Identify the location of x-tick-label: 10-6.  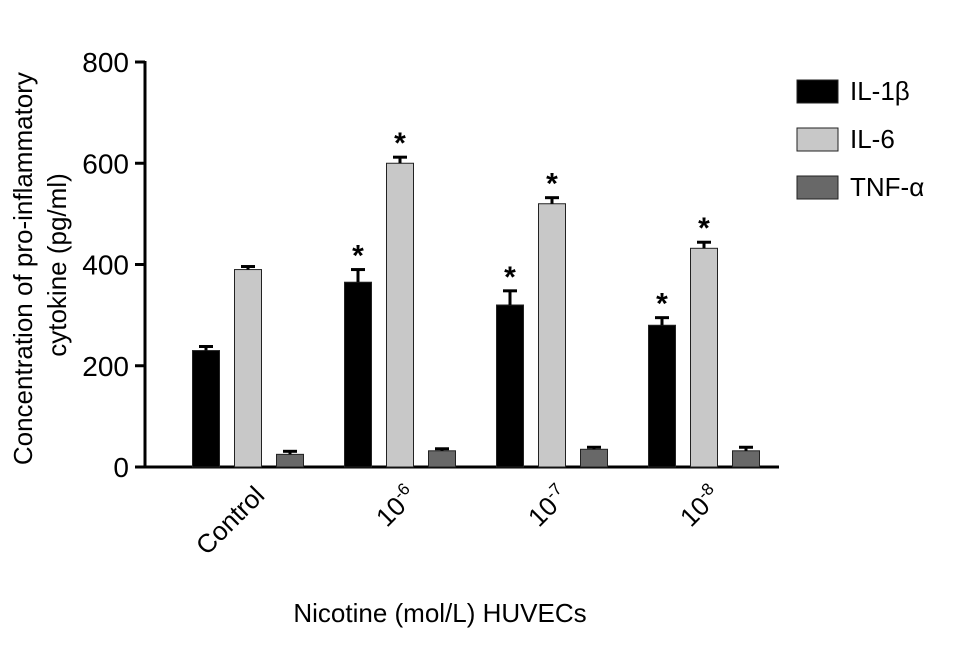
(395, 505).